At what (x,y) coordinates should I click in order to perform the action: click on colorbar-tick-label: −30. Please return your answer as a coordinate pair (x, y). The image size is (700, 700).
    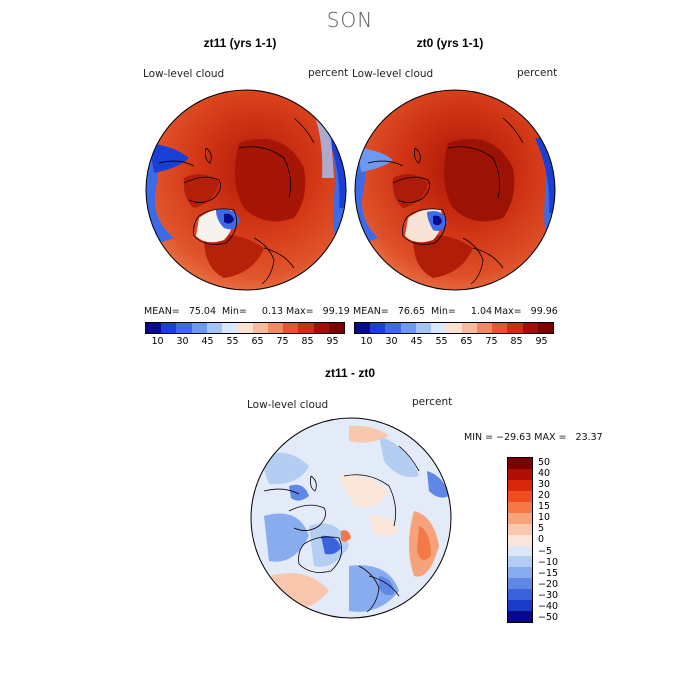
    Looking at the image, I should click on (548, 595).